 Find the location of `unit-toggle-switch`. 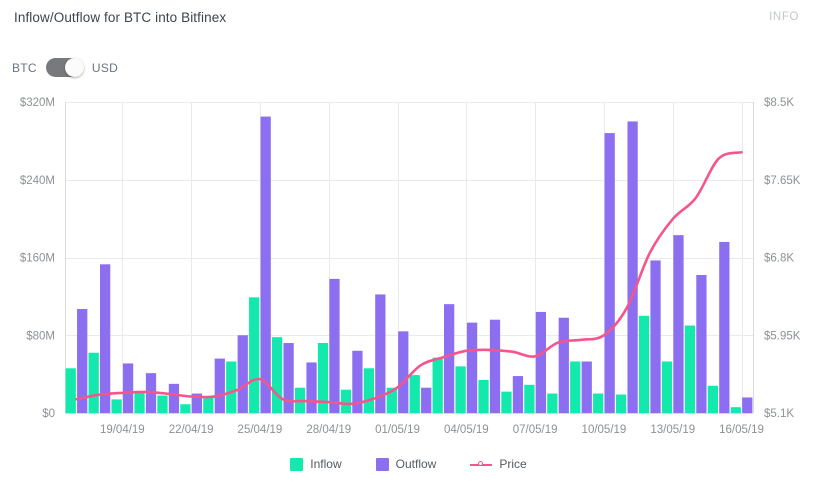

unit-toggle-switch is located at coordinates (64, 67).